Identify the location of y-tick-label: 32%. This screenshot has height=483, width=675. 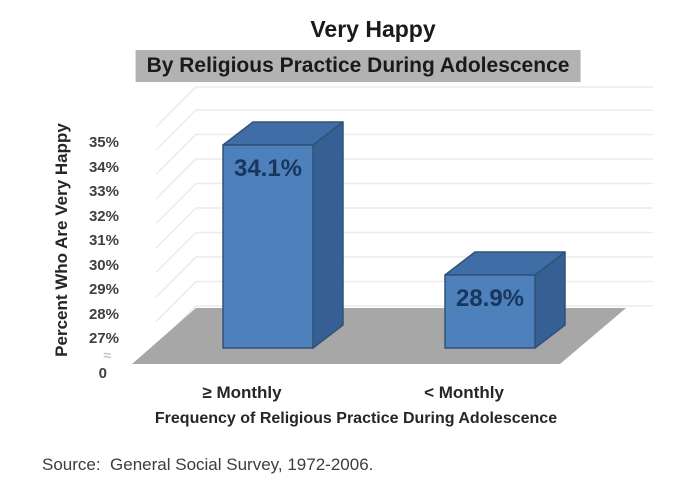
(103, 216).